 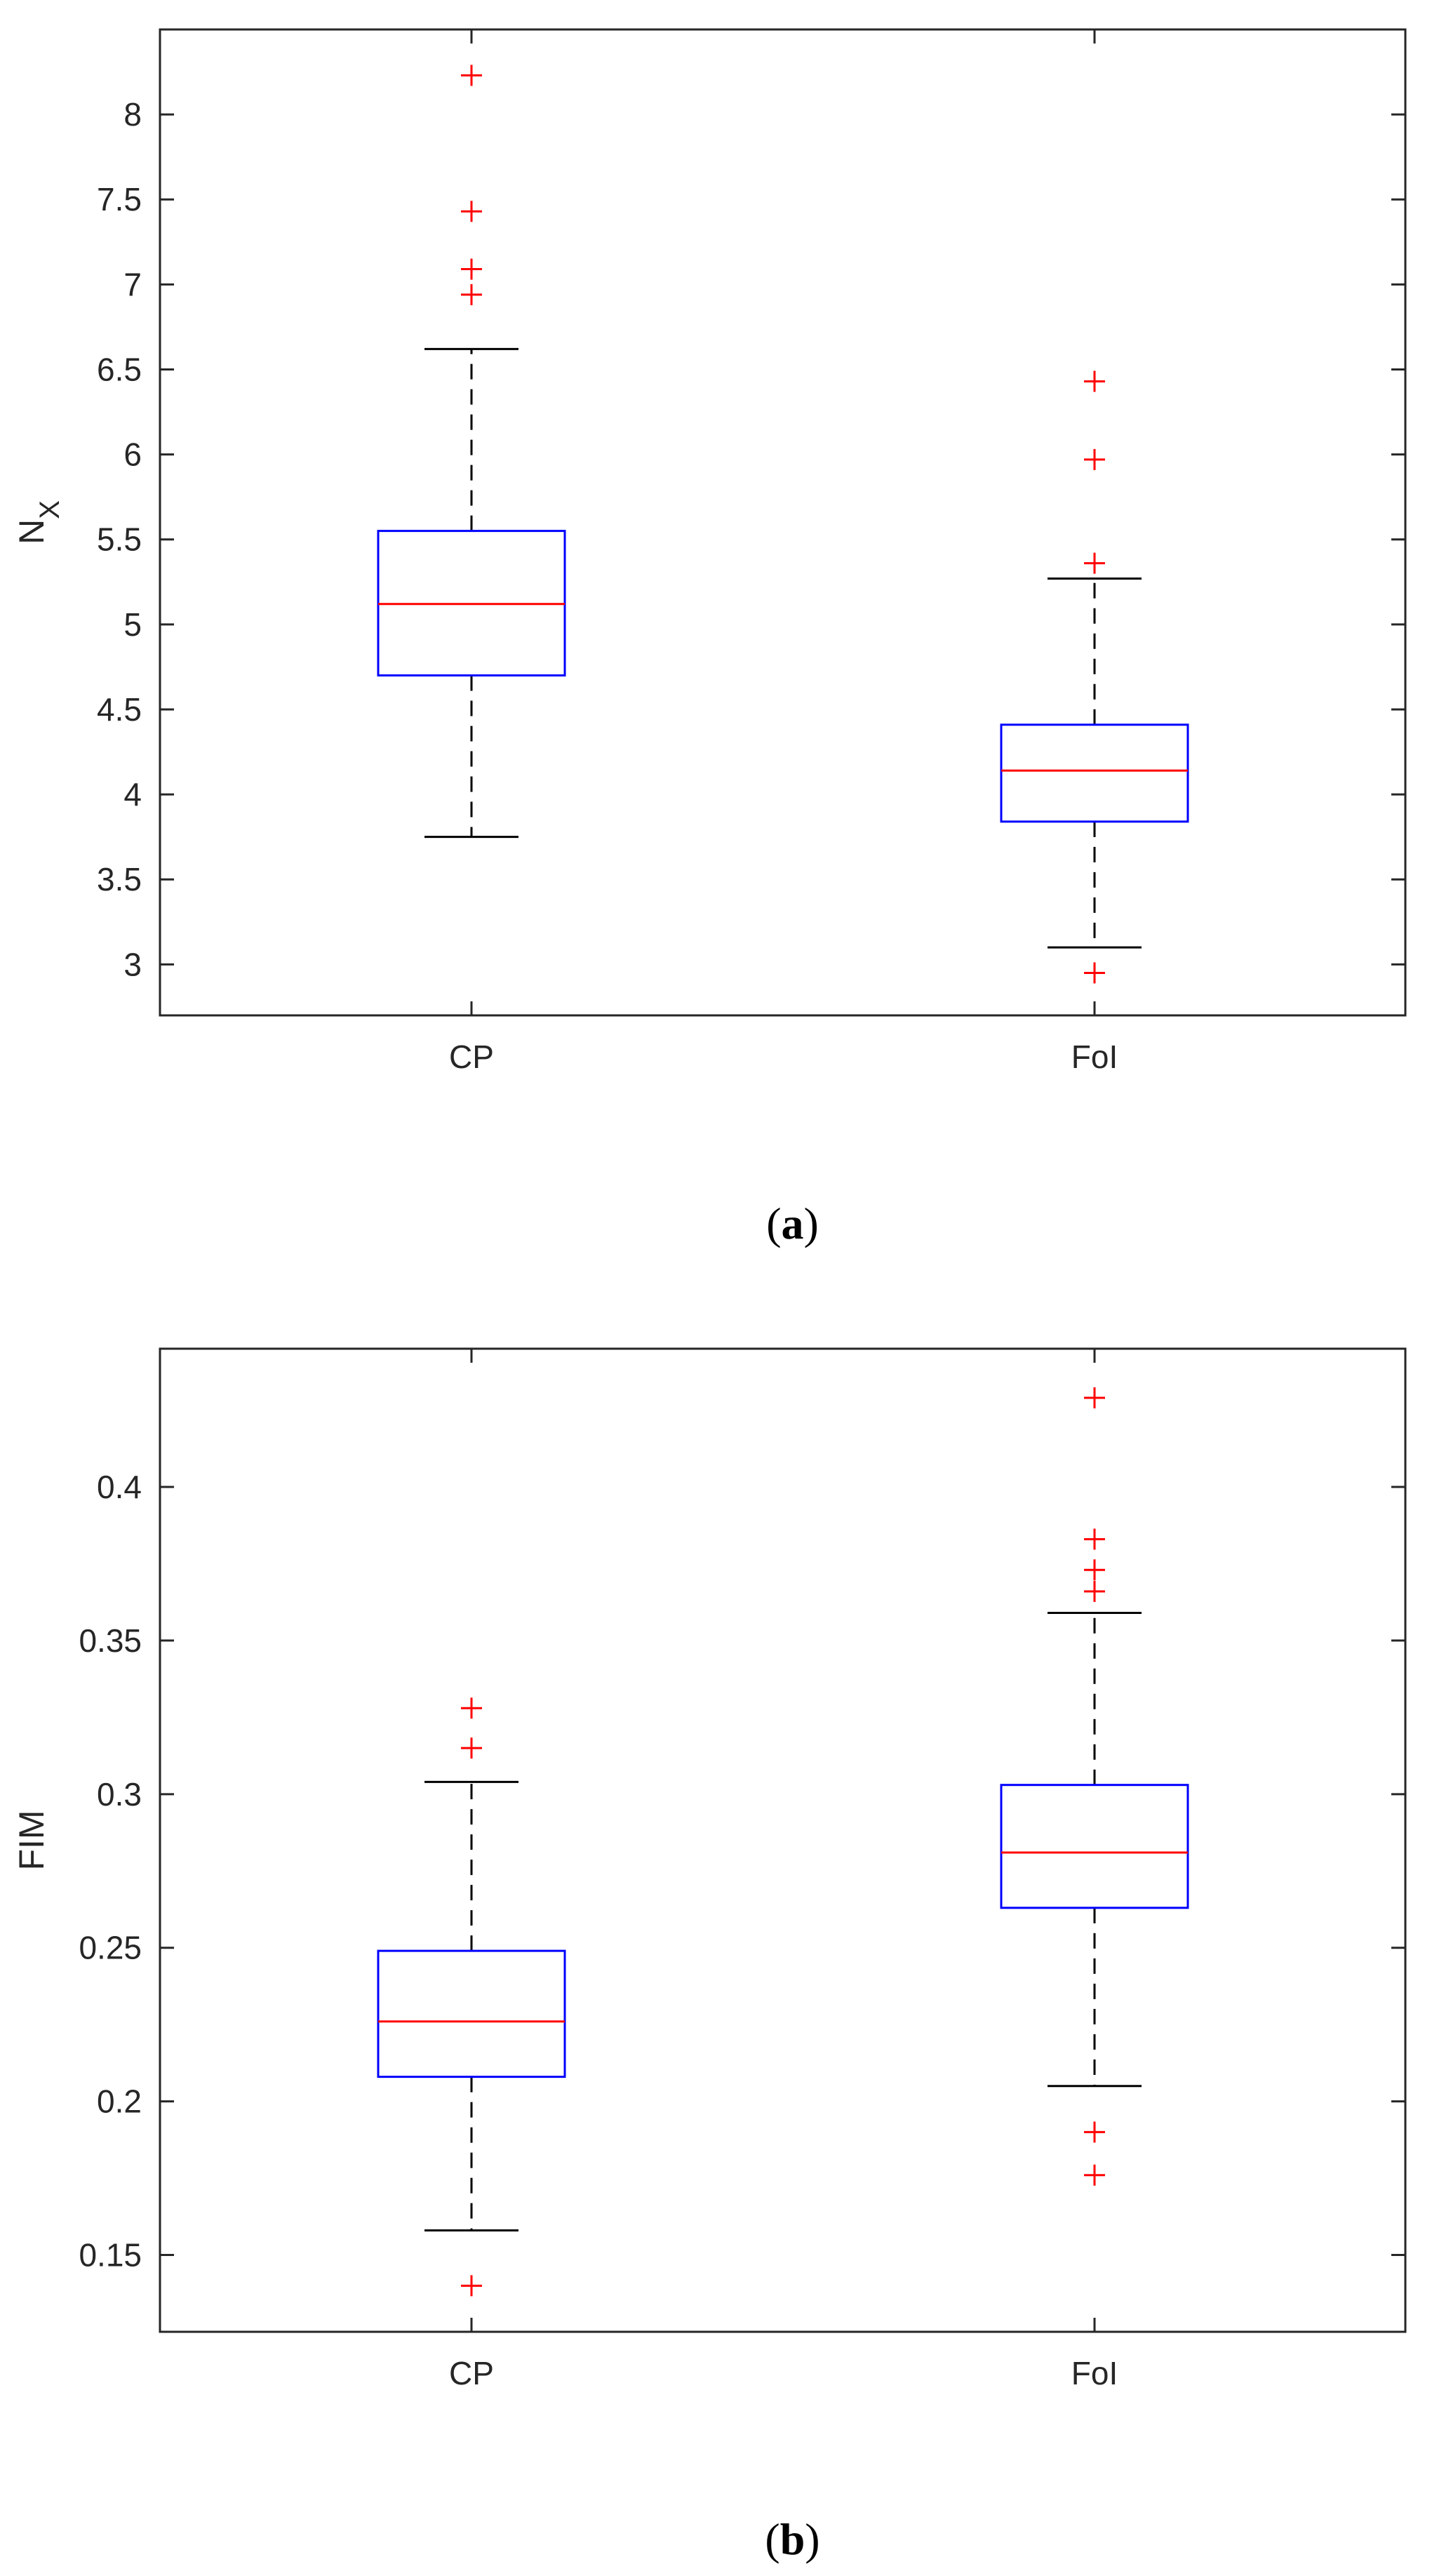 What do you see at coordinates (132, 795) in the screenshot?
I see `y-tick-label: 4` at bounding box center [132, 795].